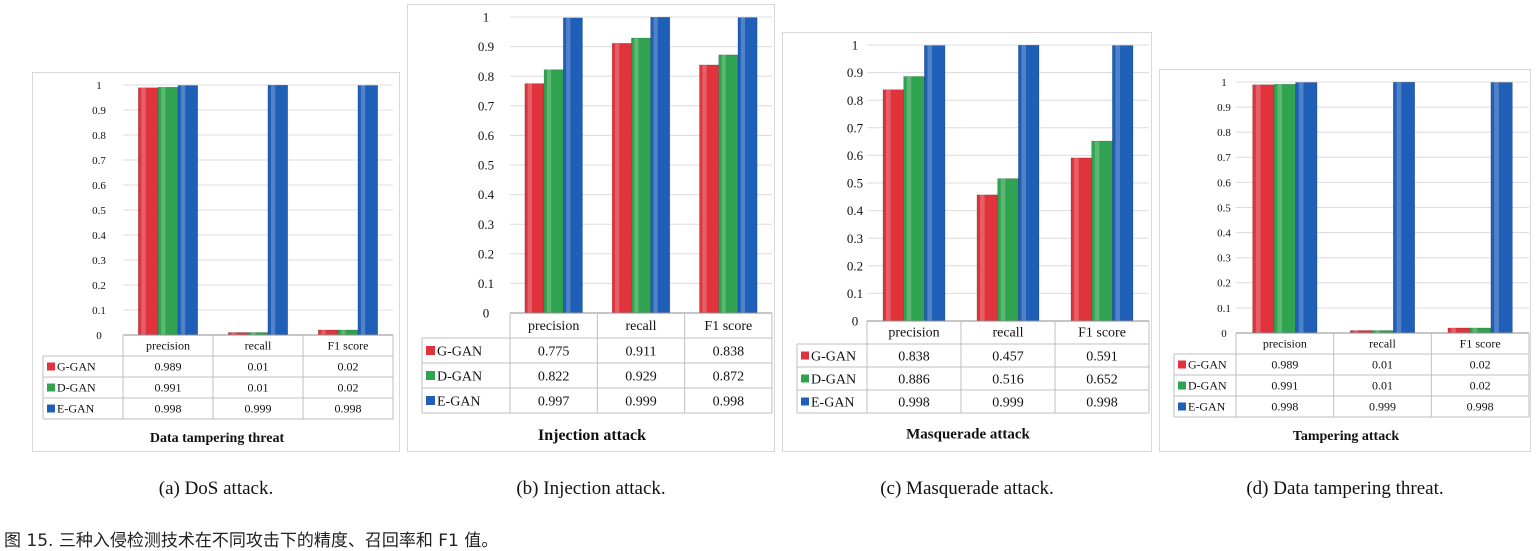 This screenshot has height=551, width=1537. What do you see at coordinates (729, 351) in the screenshot?
I see `table-value-cell: 0.838` at bounding box center [729, 351].